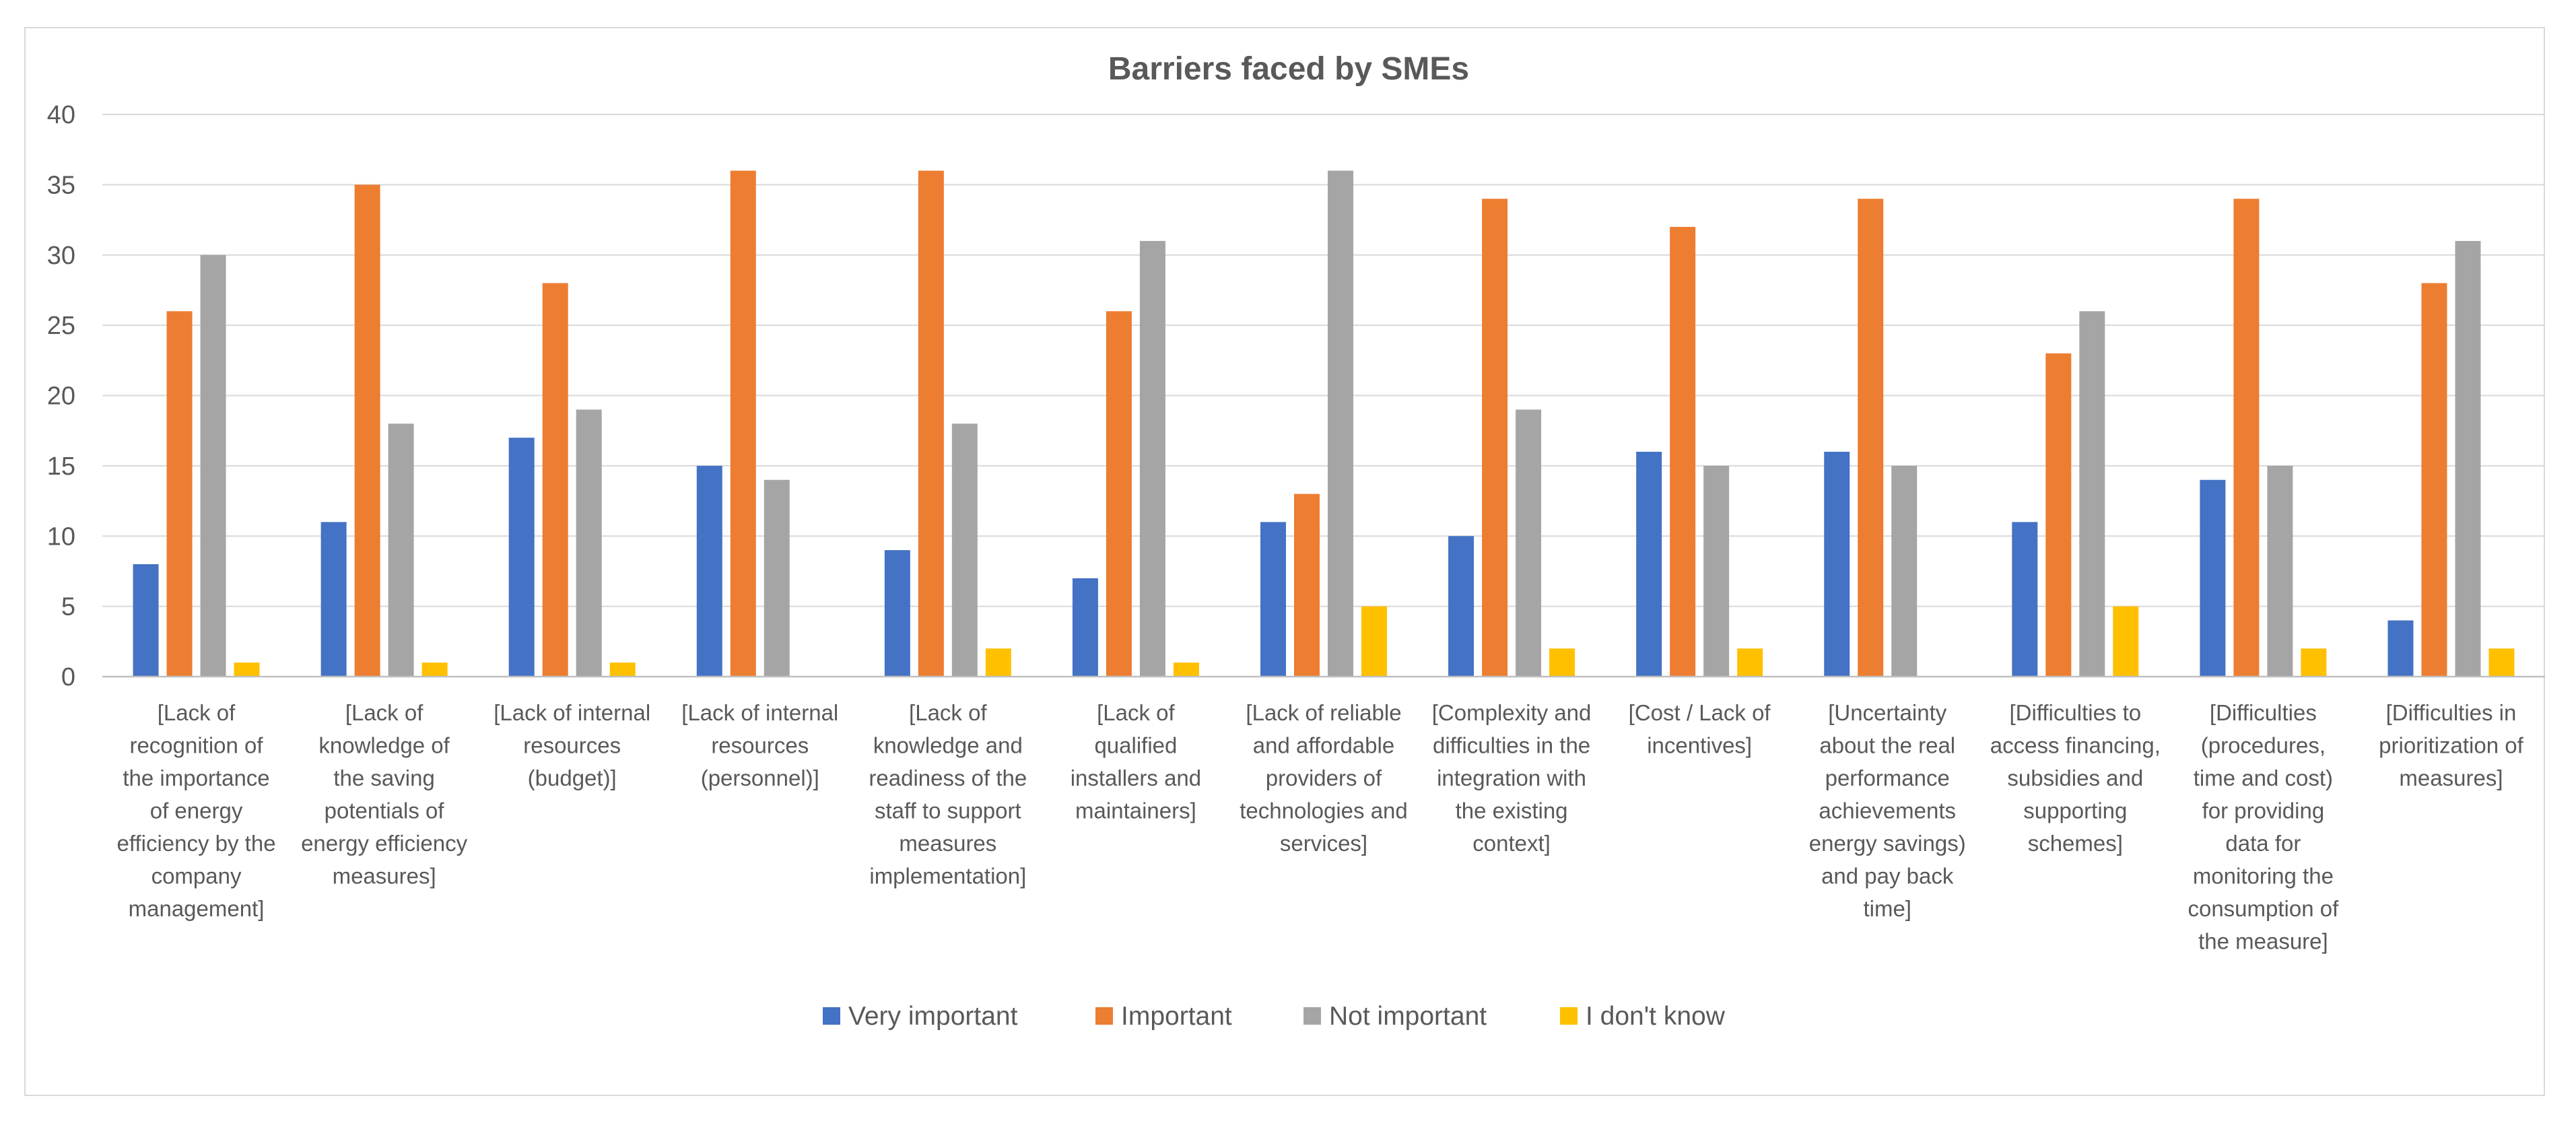  Describe the element at coordinates (1700, 729) in the screenshot. I see `x-category-label: [Cost / Lack of incentives]` at that location.